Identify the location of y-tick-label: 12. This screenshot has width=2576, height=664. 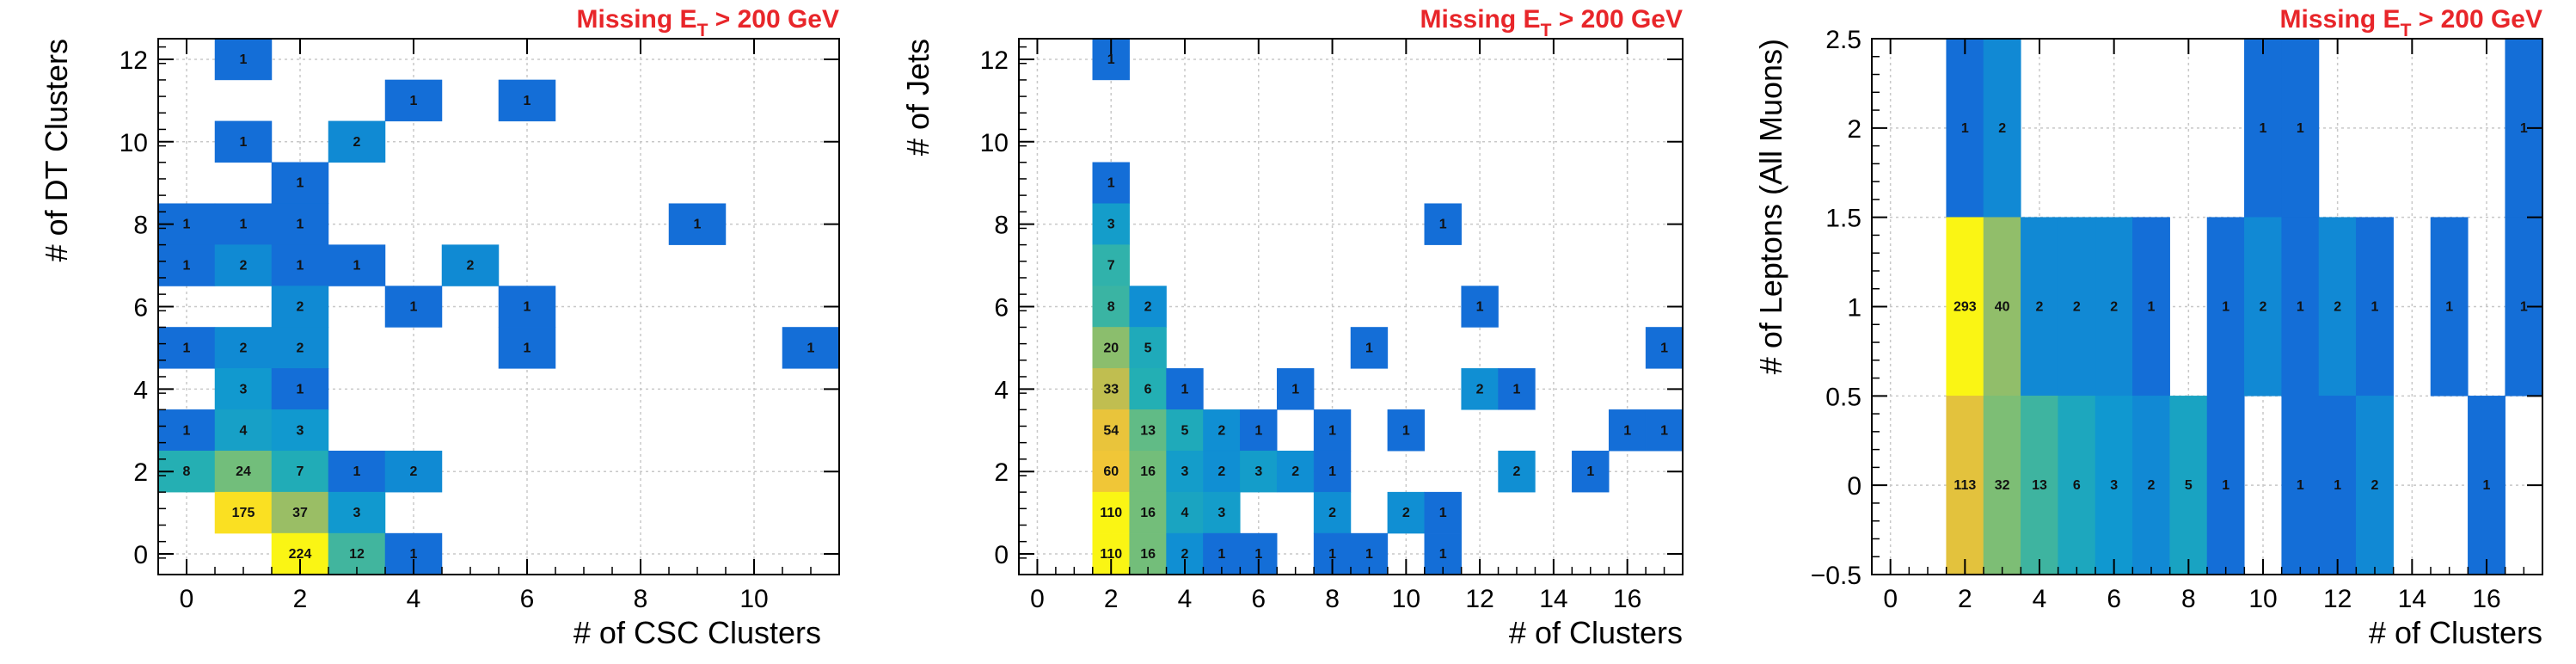
(134, 60).